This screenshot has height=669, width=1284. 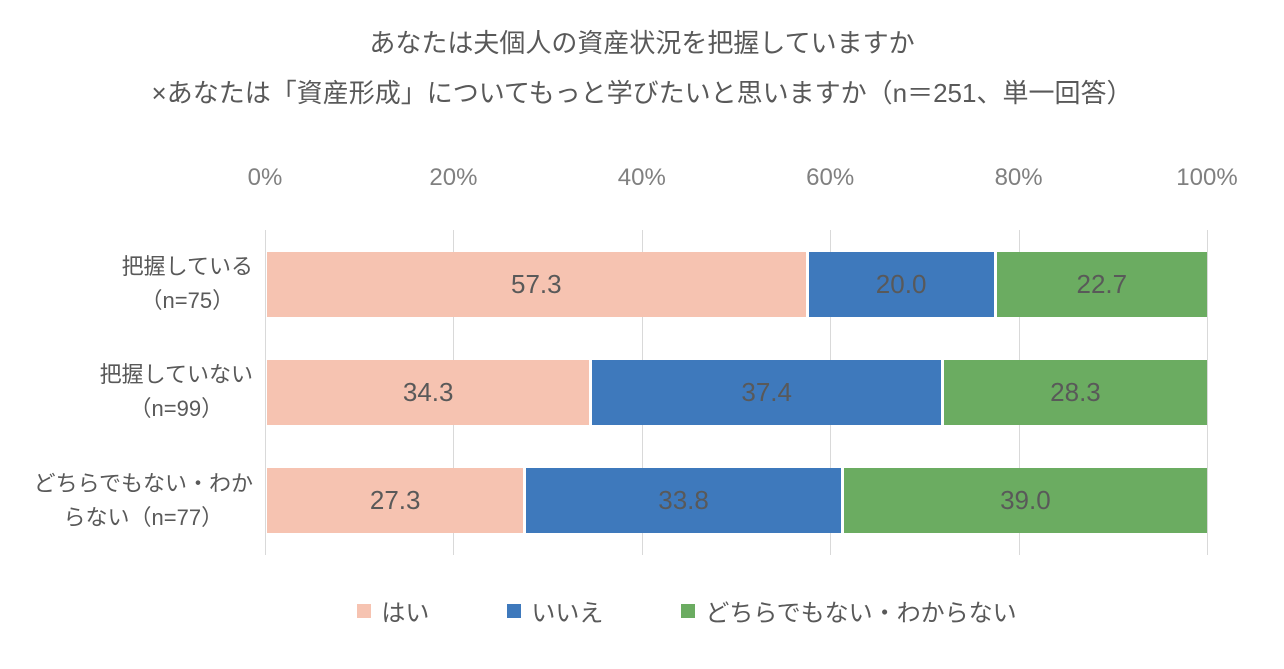 I want to click on data-label: 28.3, so click(x=1075, y=391).